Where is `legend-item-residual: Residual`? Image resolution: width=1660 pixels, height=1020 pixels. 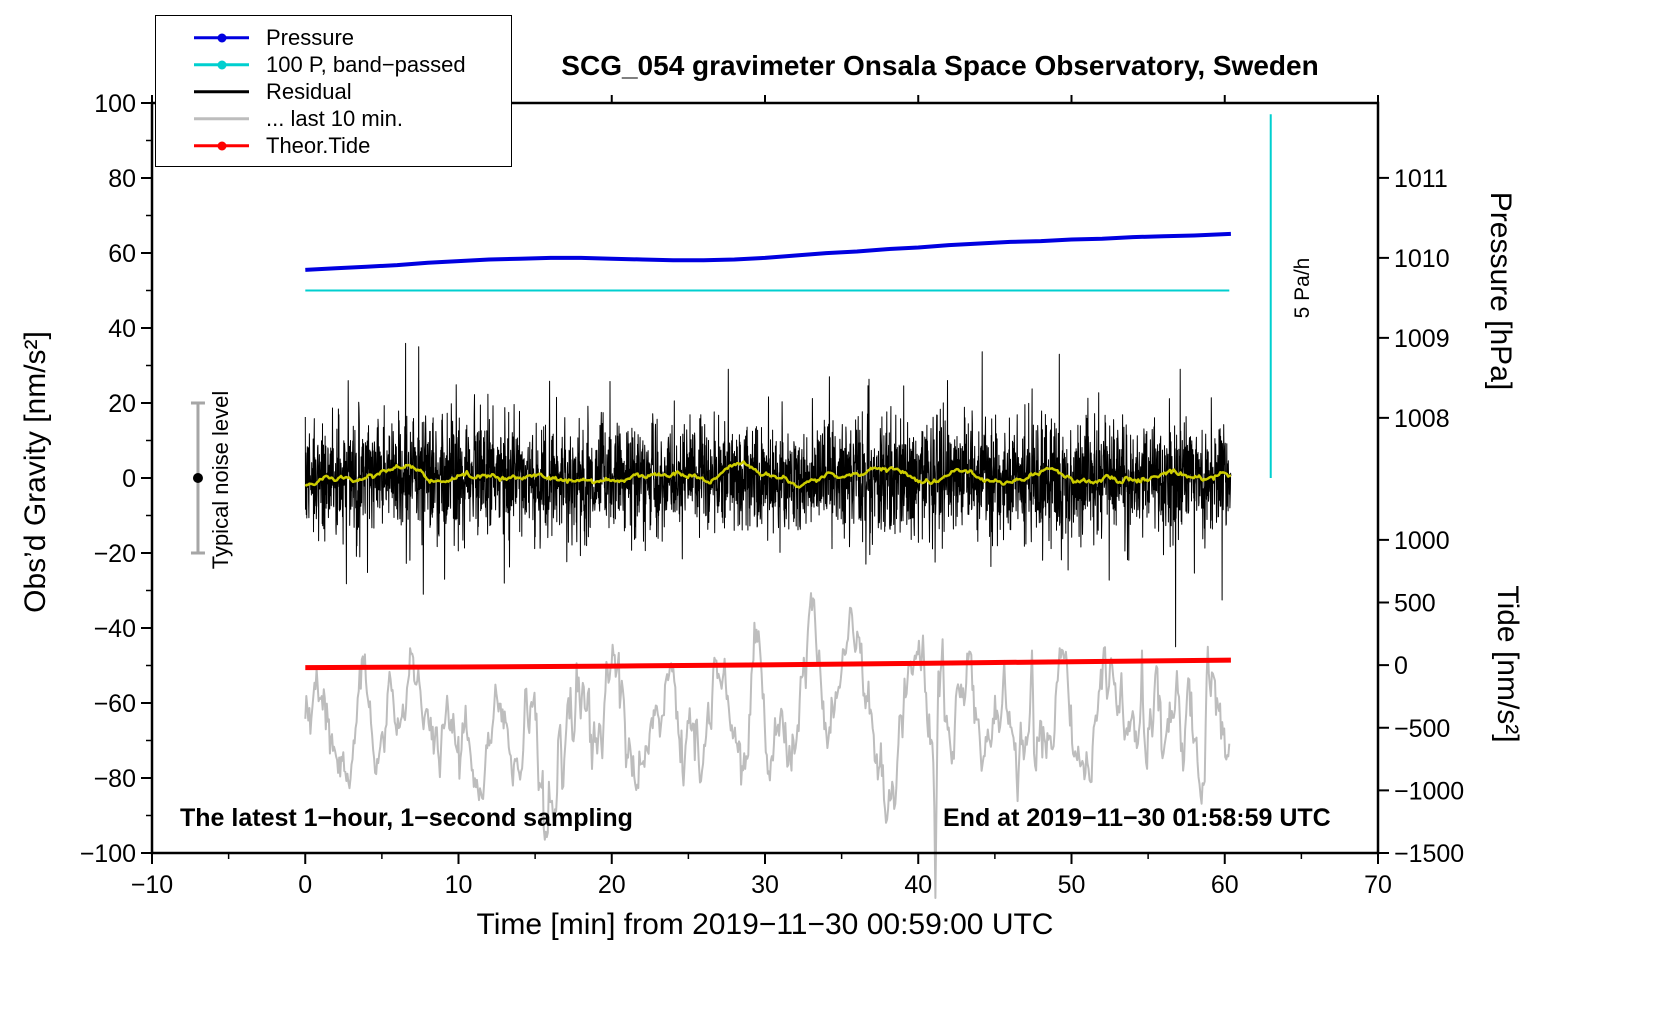
legend-item-residual: Residual is located at coordinates (333, 91).